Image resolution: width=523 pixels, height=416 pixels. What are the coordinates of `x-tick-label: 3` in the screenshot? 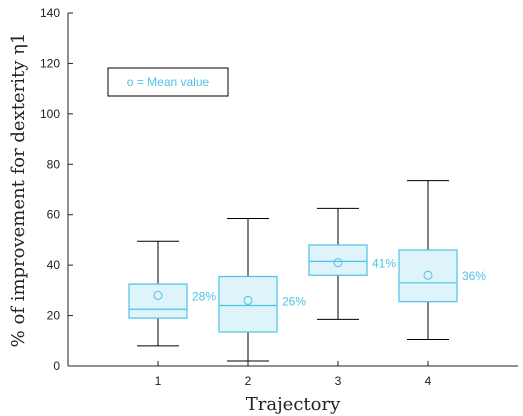 It's located at (338, 381).